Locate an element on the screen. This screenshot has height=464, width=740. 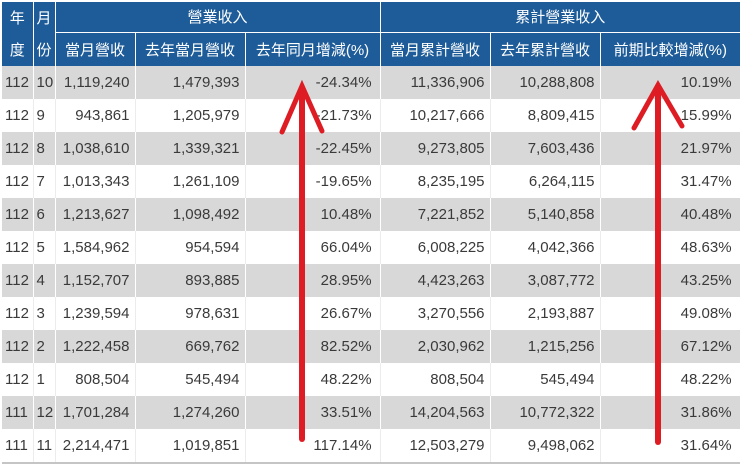
cell-cumulative-revenue: 11,336,906 is located at coordinates (435, 82).